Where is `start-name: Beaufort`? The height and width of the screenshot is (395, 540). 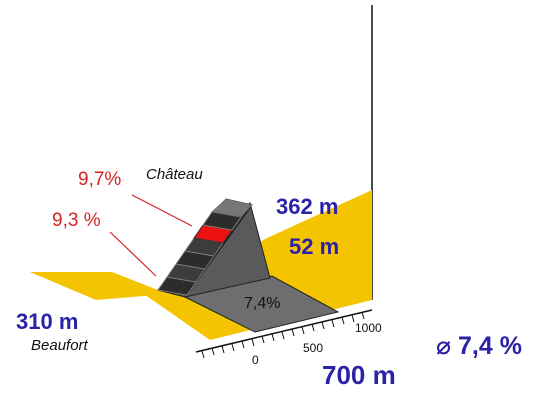 start-name: Beaufort is located at coordinates (59, 345).